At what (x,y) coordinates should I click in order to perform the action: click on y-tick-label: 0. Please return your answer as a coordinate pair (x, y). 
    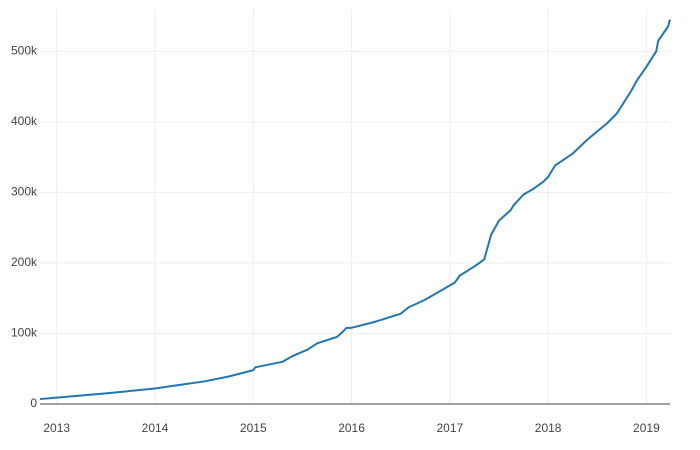
    Looking at the image, I should click on (33, 403).